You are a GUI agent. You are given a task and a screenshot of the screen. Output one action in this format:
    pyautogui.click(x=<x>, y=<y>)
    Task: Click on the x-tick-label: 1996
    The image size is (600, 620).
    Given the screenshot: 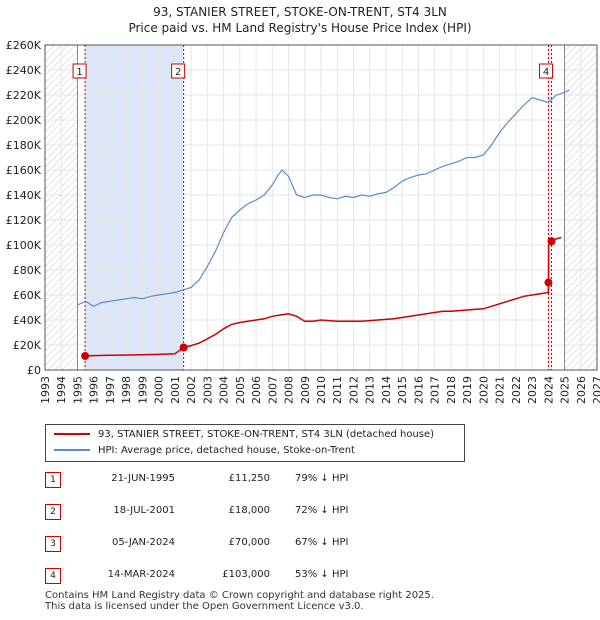 What is the action you would take?
    pyautogui.click(x=94, y=390)
    